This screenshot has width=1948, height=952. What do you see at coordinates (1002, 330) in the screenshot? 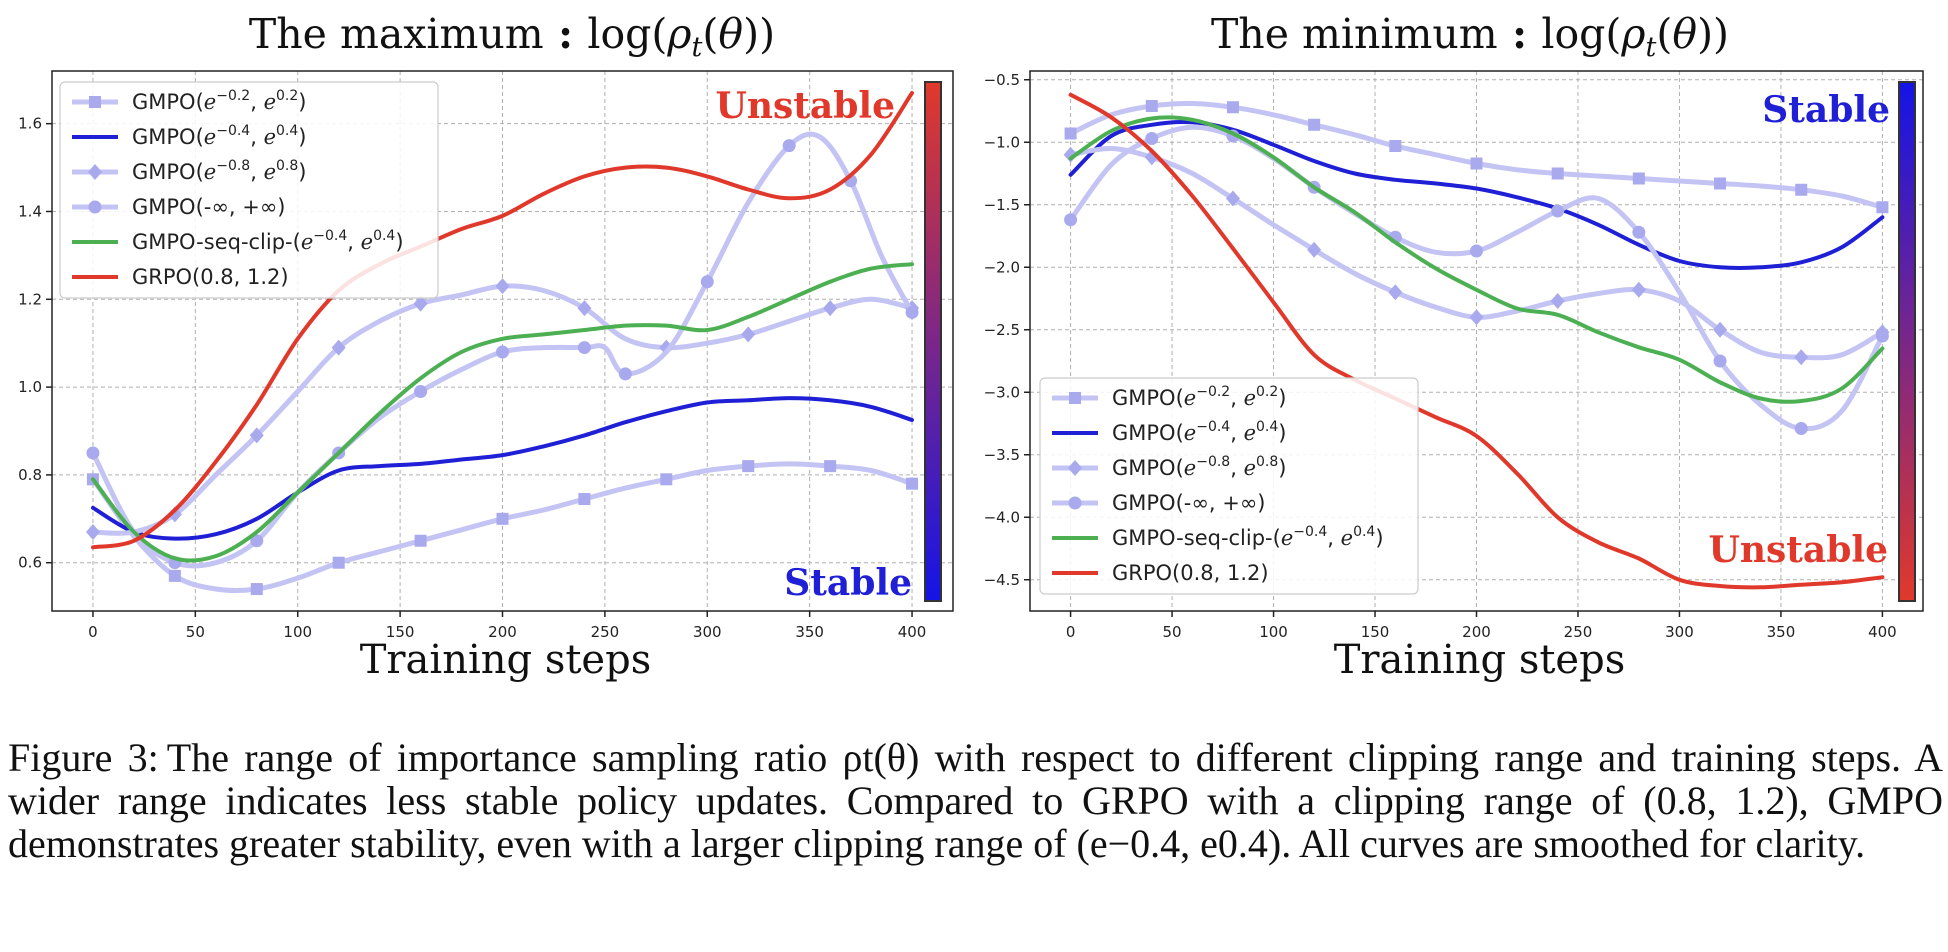
I see `y-tick-label: −2.5` at bounding box center [1002, 330].